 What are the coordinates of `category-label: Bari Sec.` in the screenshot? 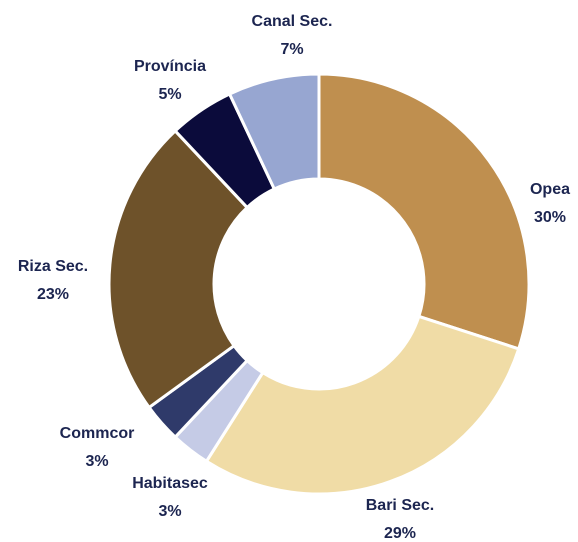 It's located at (400, 505).